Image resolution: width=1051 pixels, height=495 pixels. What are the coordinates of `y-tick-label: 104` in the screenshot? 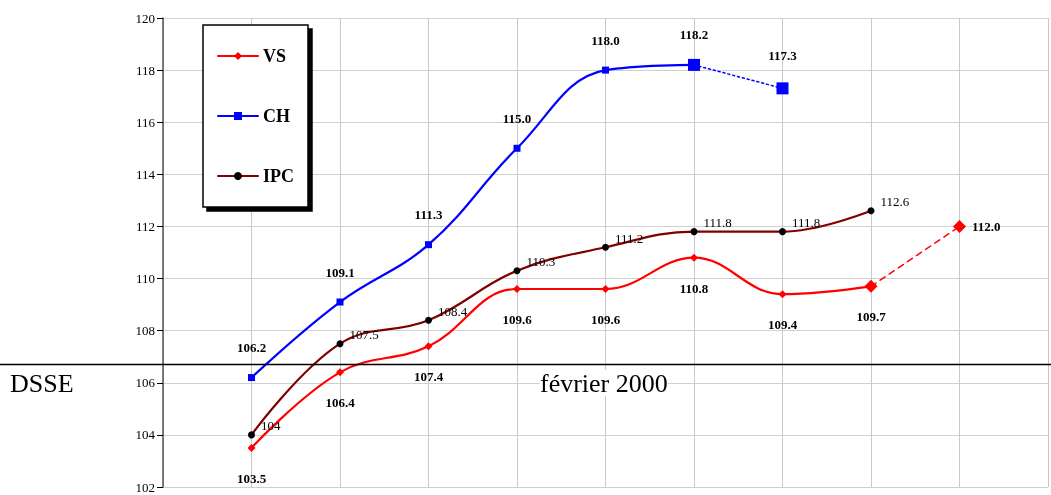 It's located at (145, 435).